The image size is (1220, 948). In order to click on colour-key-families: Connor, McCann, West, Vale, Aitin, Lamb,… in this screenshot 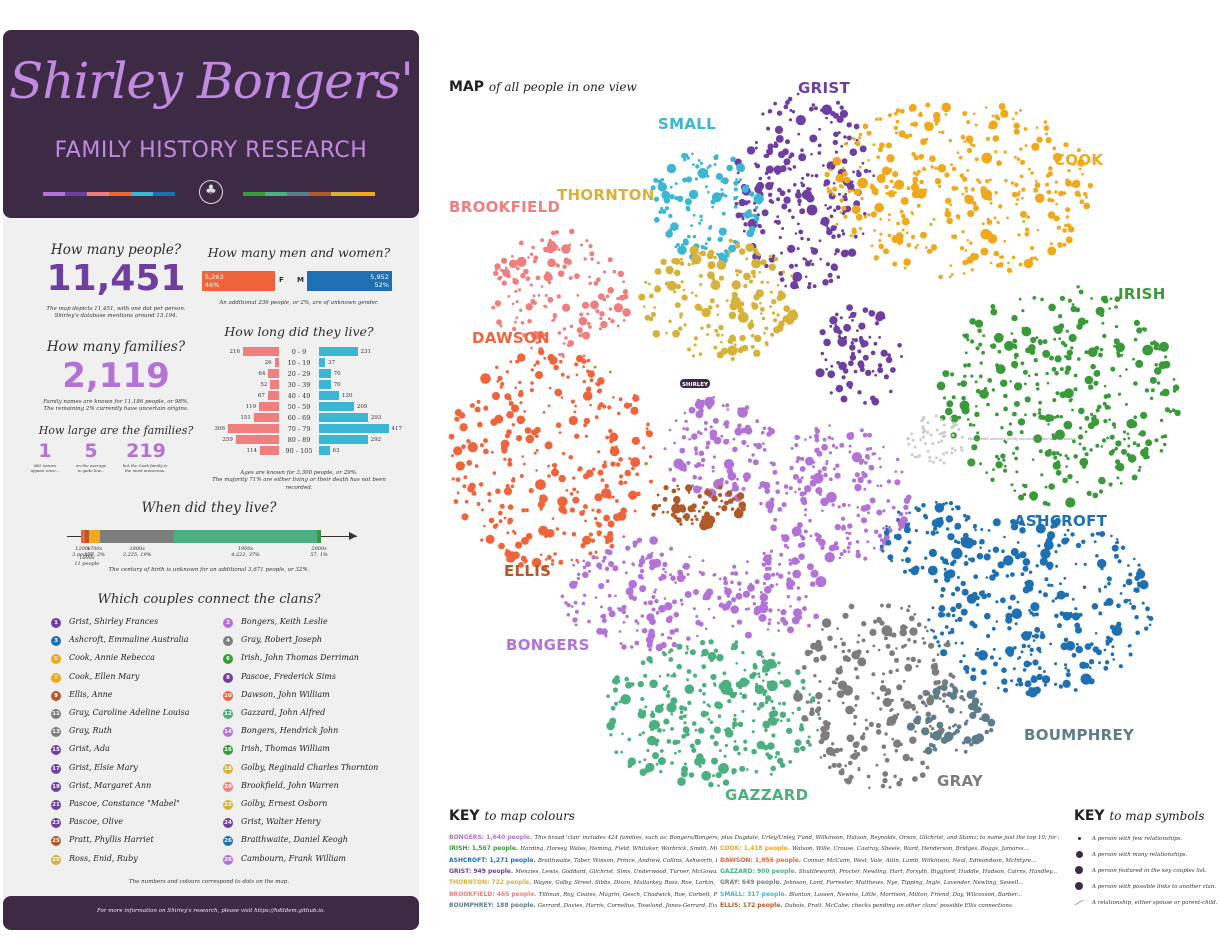, I will do `click(920, 860)`.